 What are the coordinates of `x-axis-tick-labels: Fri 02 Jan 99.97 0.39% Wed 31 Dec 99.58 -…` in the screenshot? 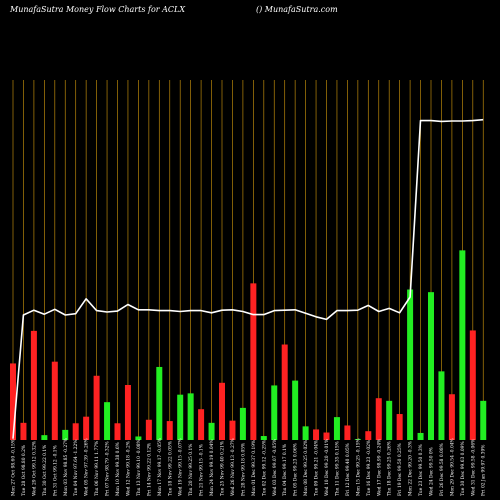 It's located at (249, 467).